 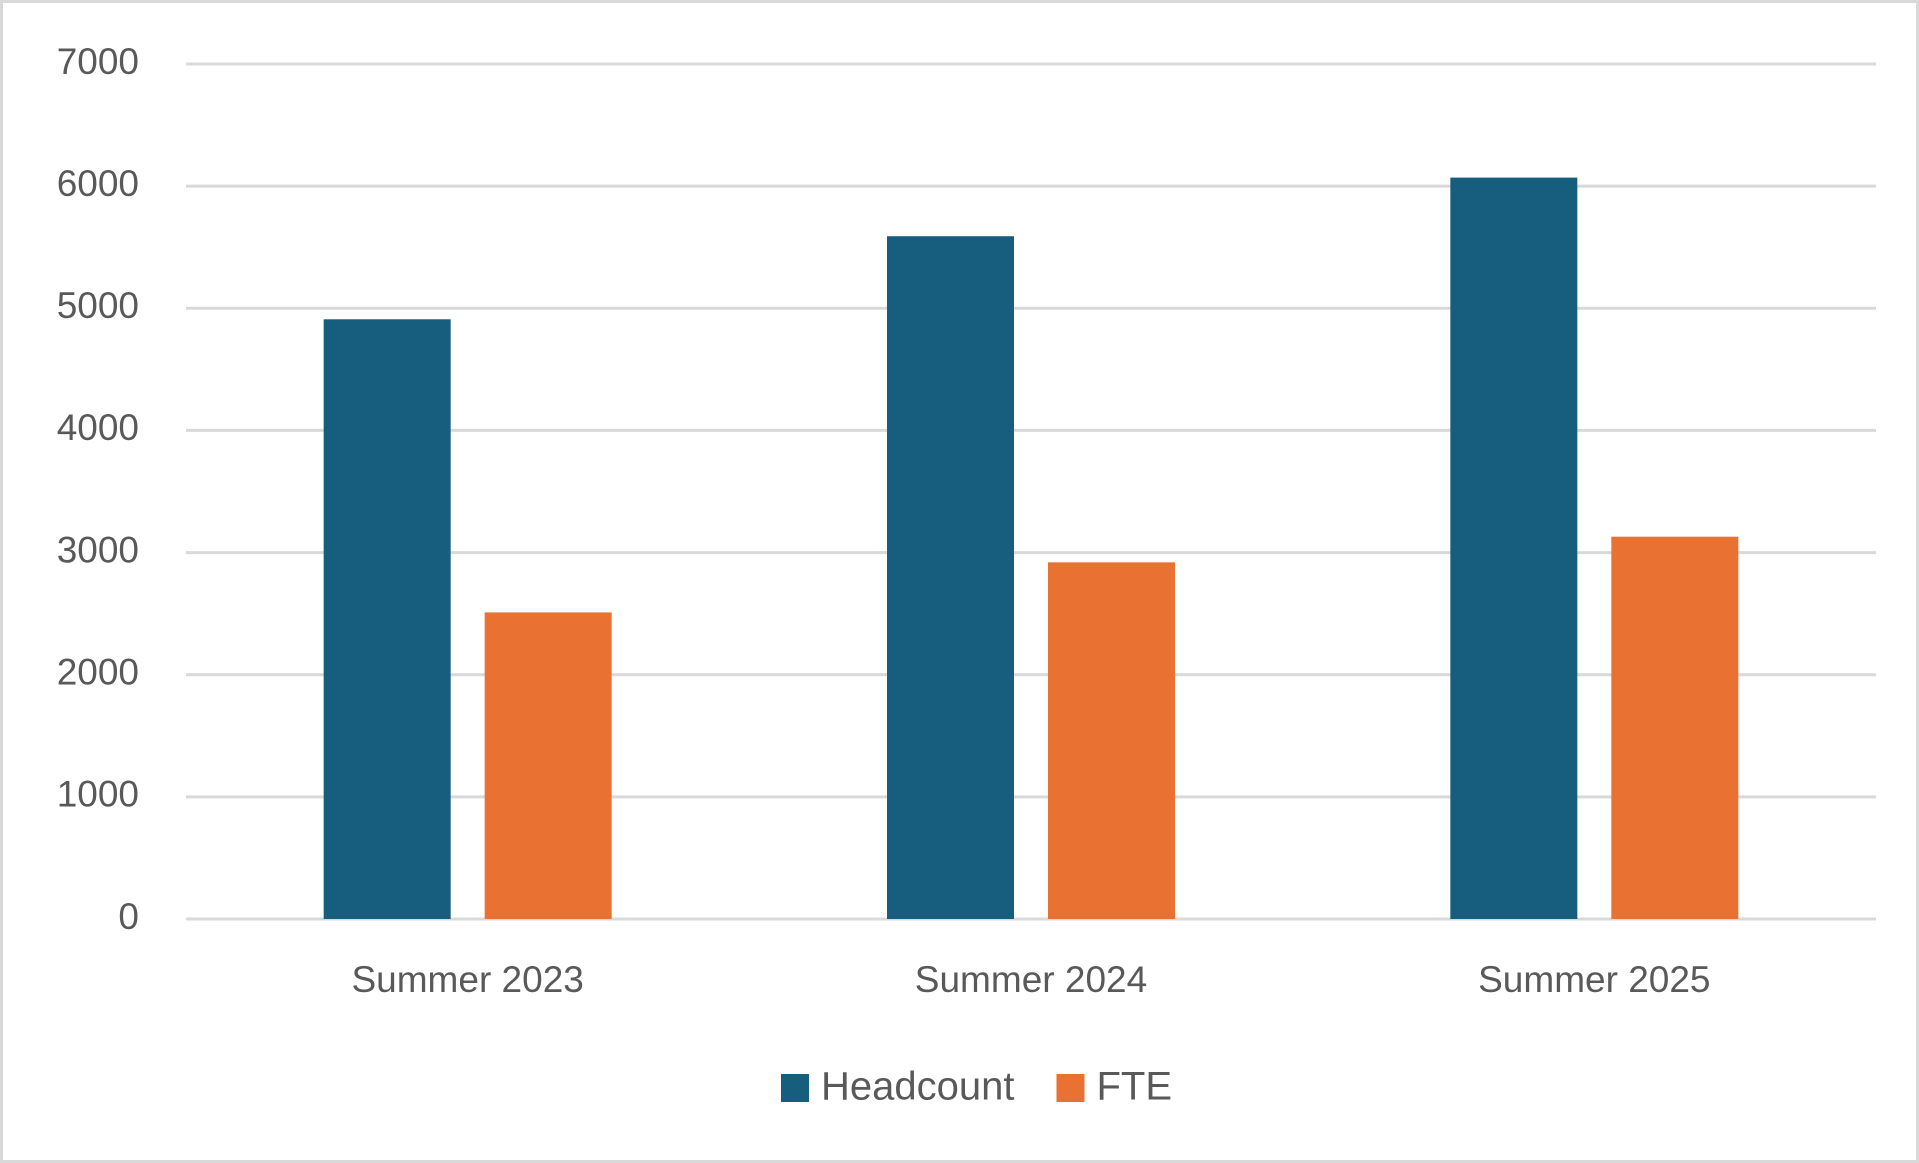 What do you see at coordinates (98, 183) in the screenshot?
I see `y-tick-label: 6000` at bounding box center [98, 183].